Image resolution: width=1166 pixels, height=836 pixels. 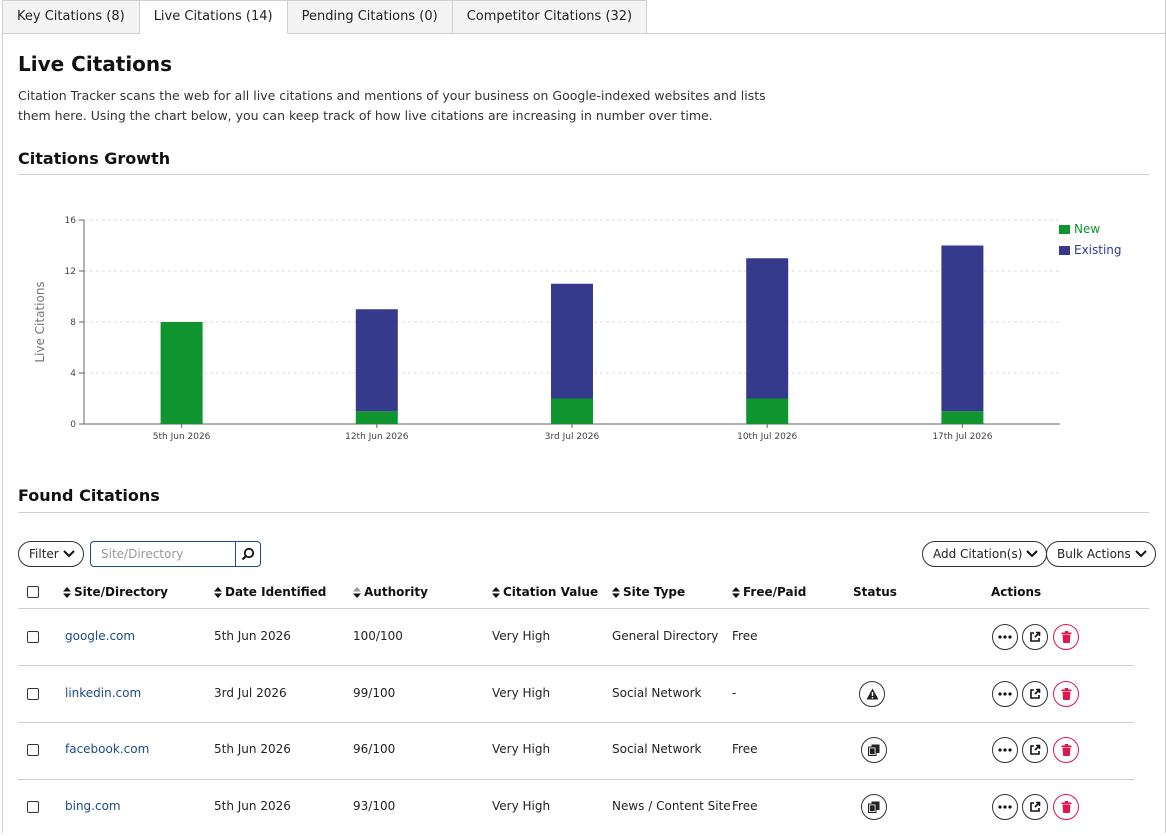 I want to click on header-citation-value-label: Citation Value, so click(x=551, y=592).